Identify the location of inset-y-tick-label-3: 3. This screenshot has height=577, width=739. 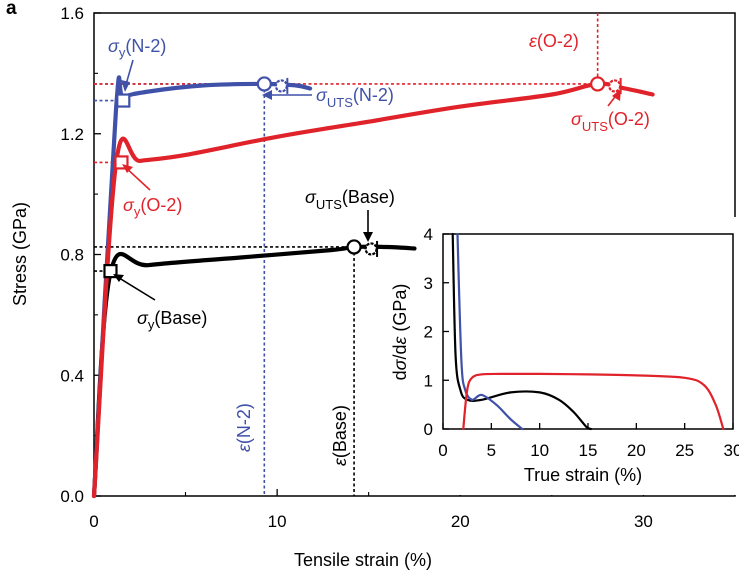
(428, 283).